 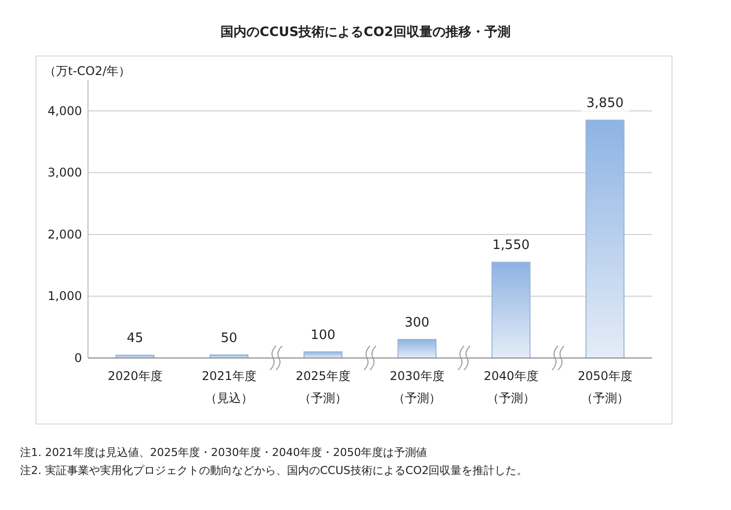 What do you see at coordinates (65, 296) in the screenshot?
I see `y-tick-label: 1,000` at bounding box center [65, 296].